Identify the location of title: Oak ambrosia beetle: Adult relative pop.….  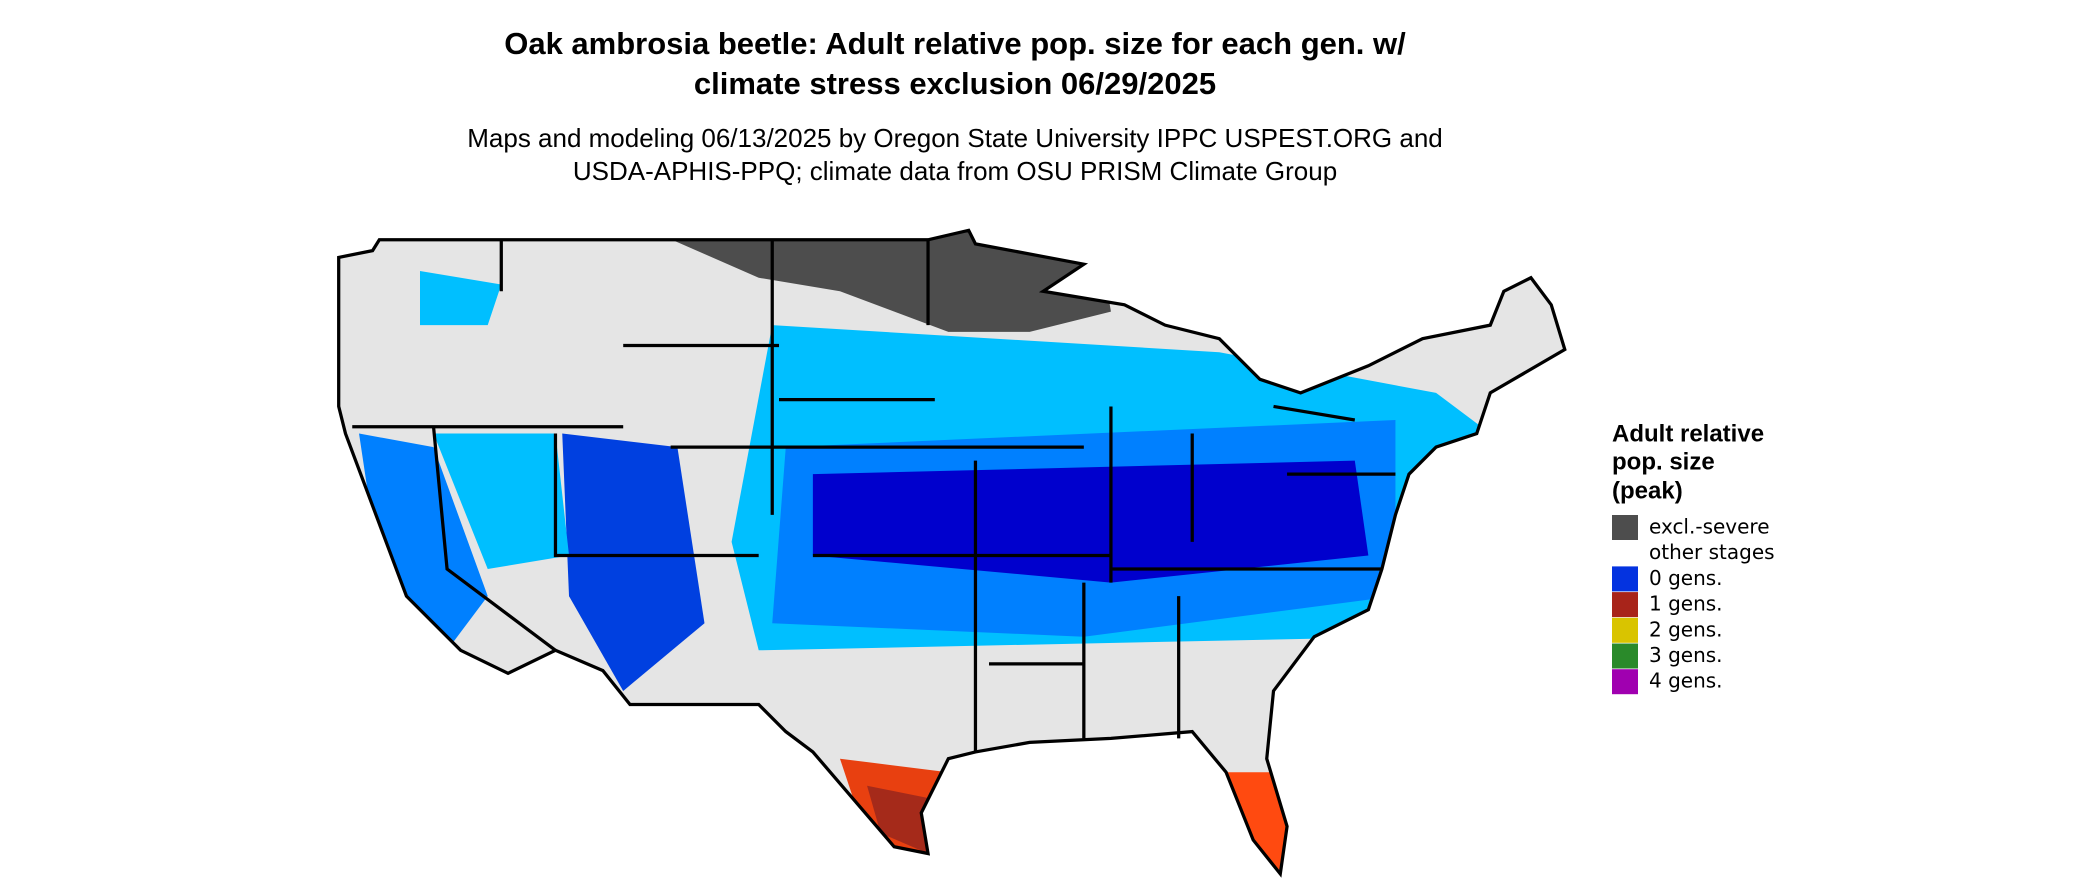
(955, 43).